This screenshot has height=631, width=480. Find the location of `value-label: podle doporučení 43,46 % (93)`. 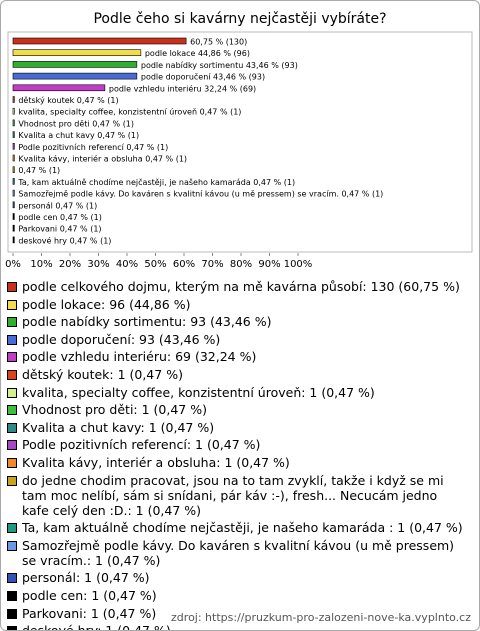

value-label: podle doporučení 43,46 % (93) is located at coordinates (203, 77).